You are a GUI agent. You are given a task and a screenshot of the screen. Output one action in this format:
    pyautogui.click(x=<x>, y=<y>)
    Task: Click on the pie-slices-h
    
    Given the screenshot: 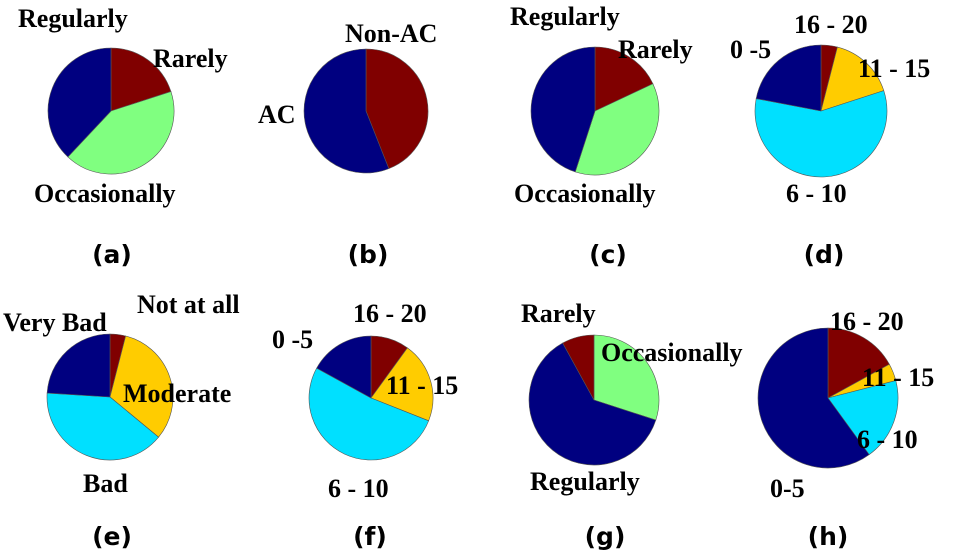 What is the action you would take?
    pyautogui.click(x=828, y=398)
    